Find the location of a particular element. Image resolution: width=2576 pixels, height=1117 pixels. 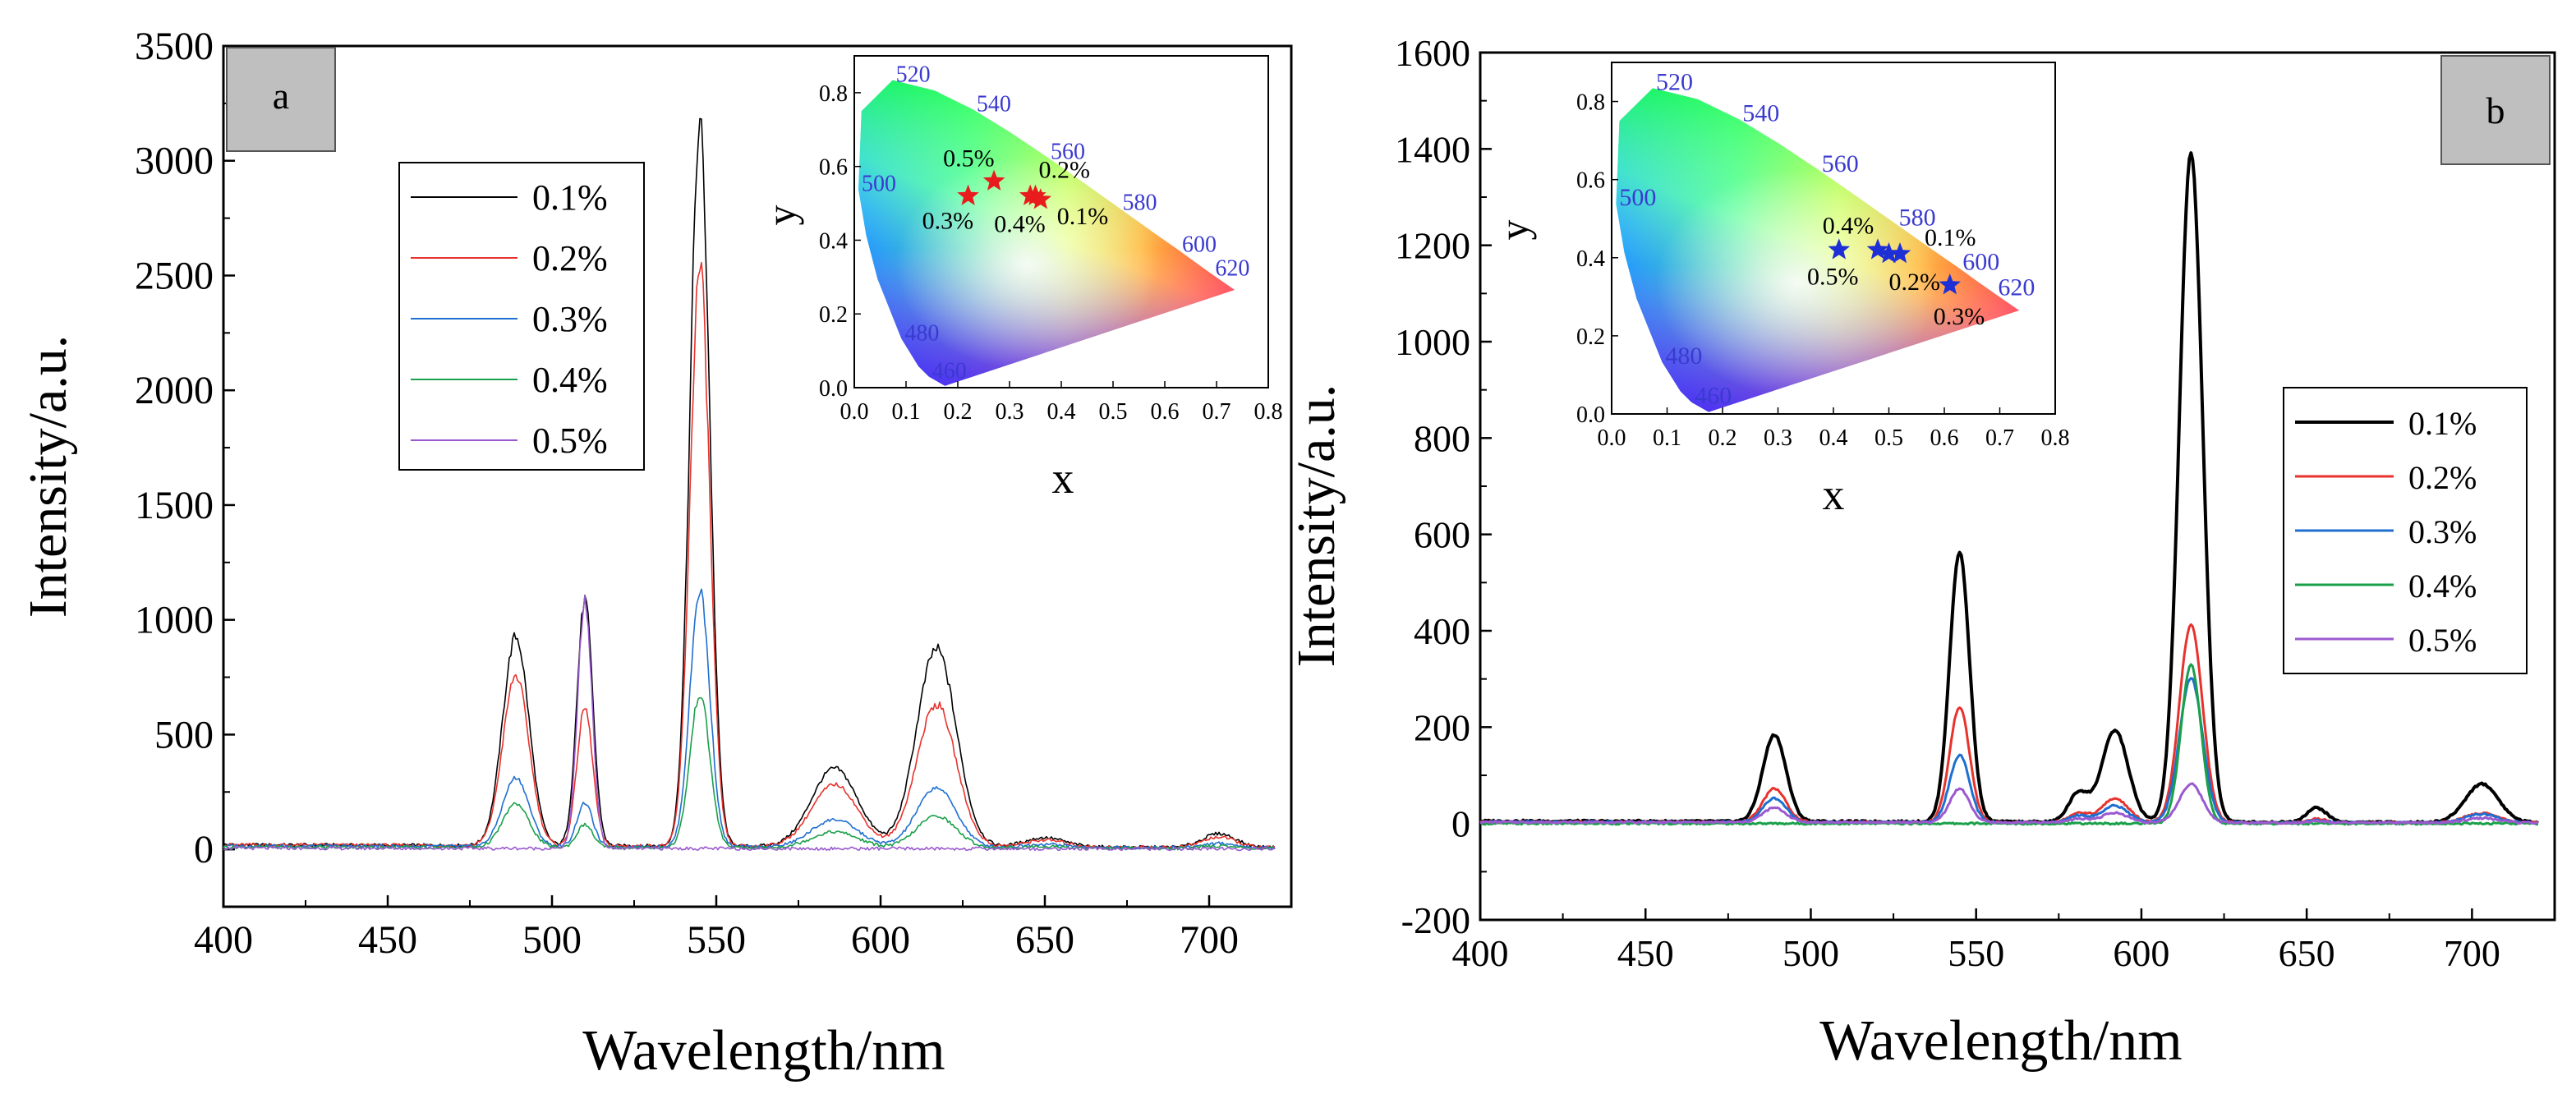

inset-x-tick-label: 0.0 is located at coordinates (854, 412).